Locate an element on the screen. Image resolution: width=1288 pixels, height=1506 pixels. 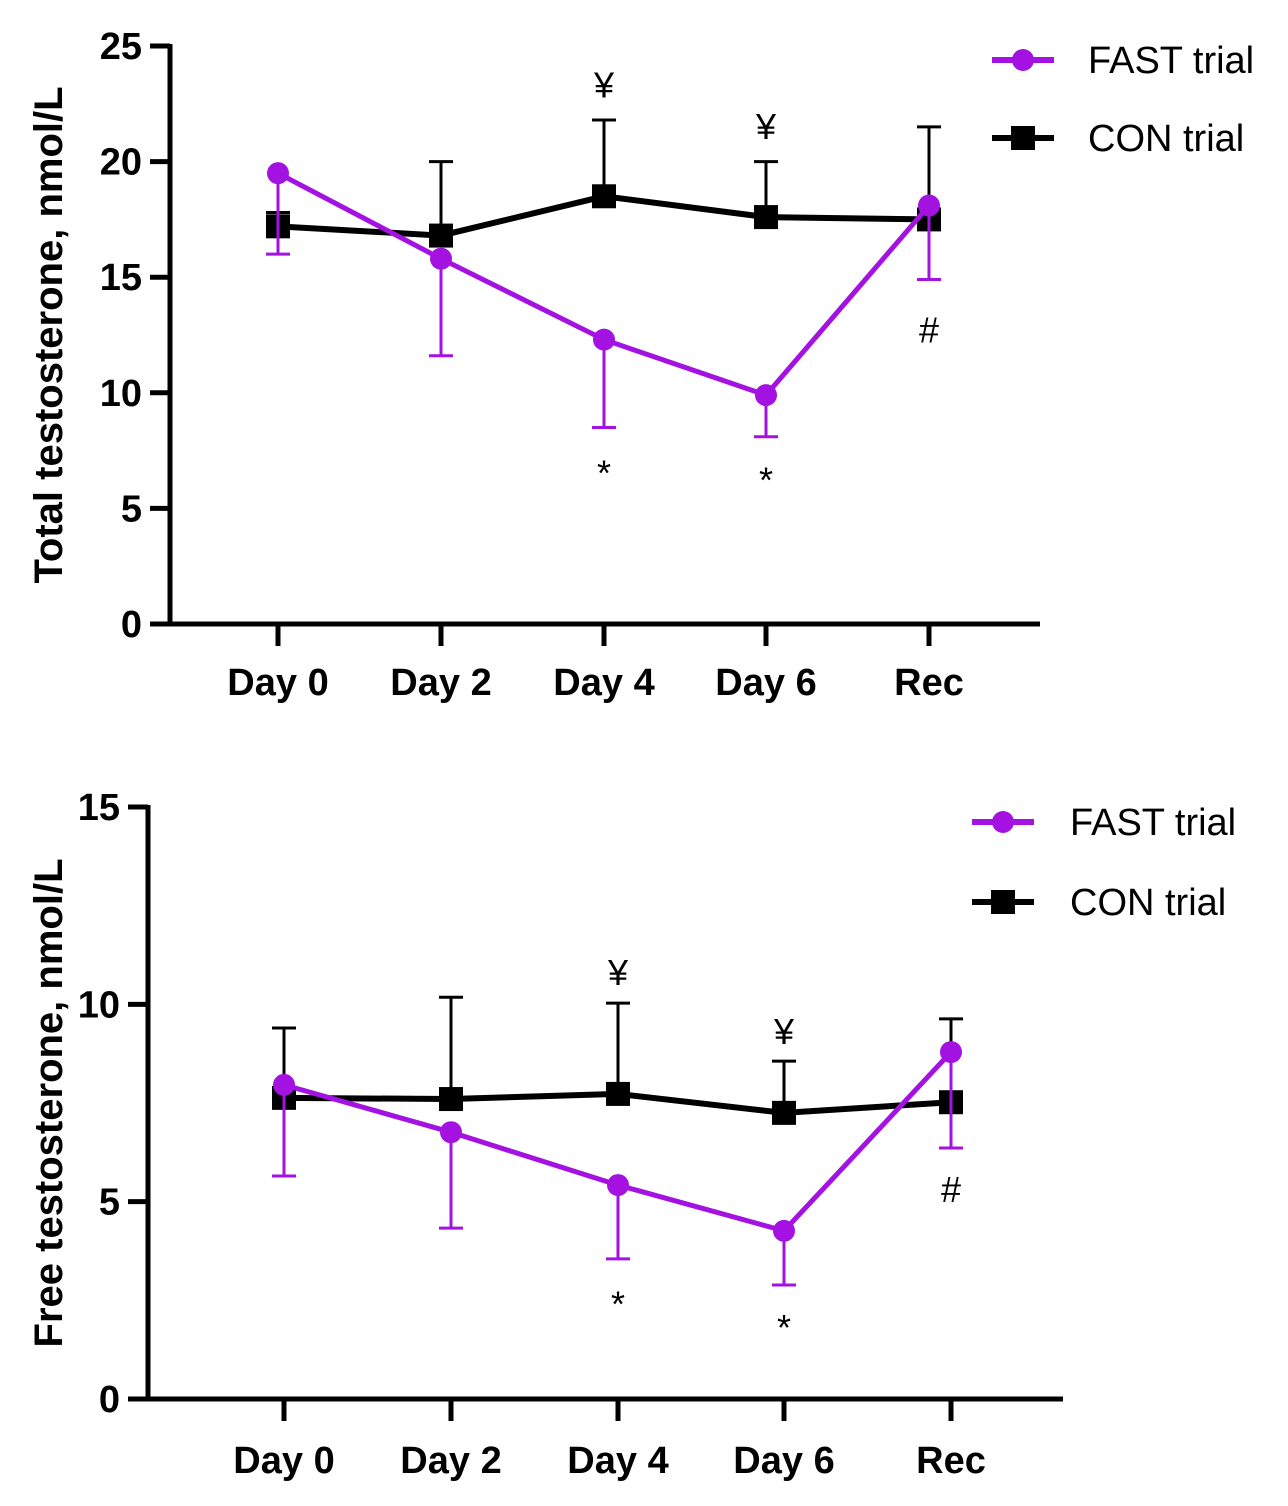
y-axis-label: Free testosterone, nmol/L is located at coordinates (49, 1103).